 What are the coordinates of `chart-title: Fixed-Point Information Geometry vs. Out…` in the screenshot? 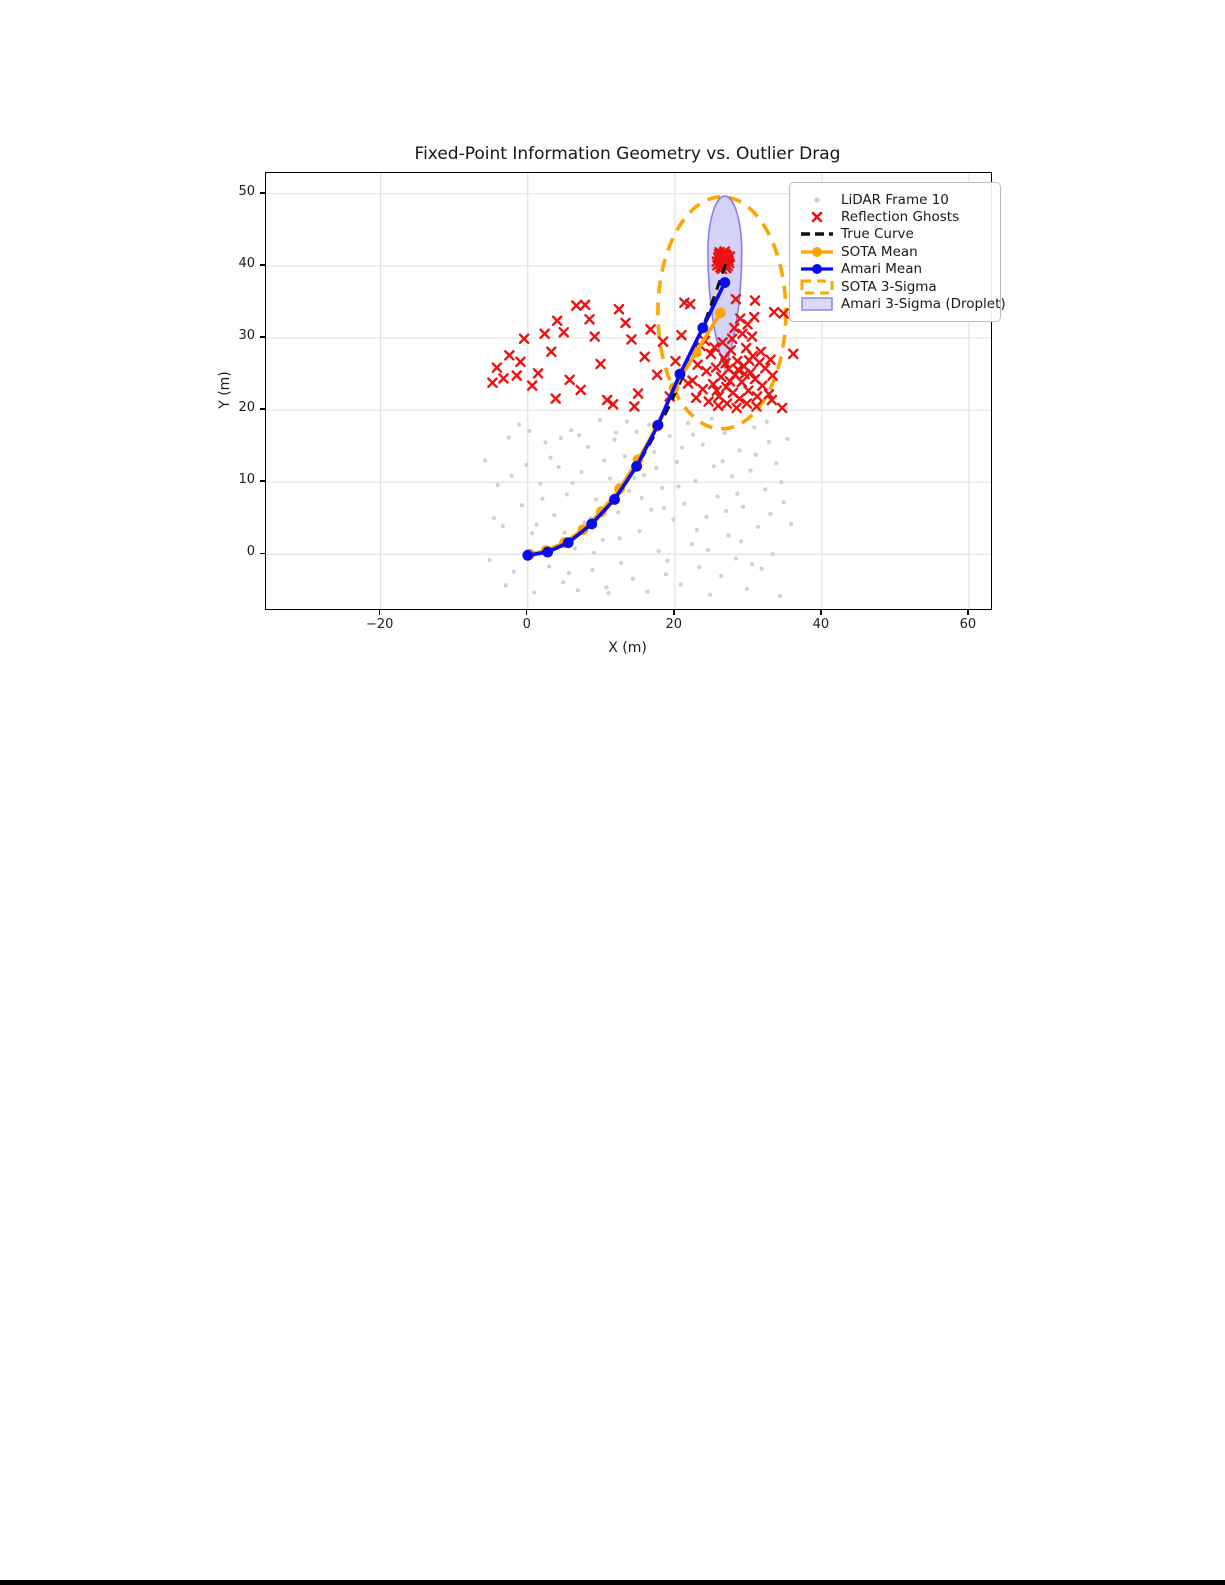 It's located at (627, 154).